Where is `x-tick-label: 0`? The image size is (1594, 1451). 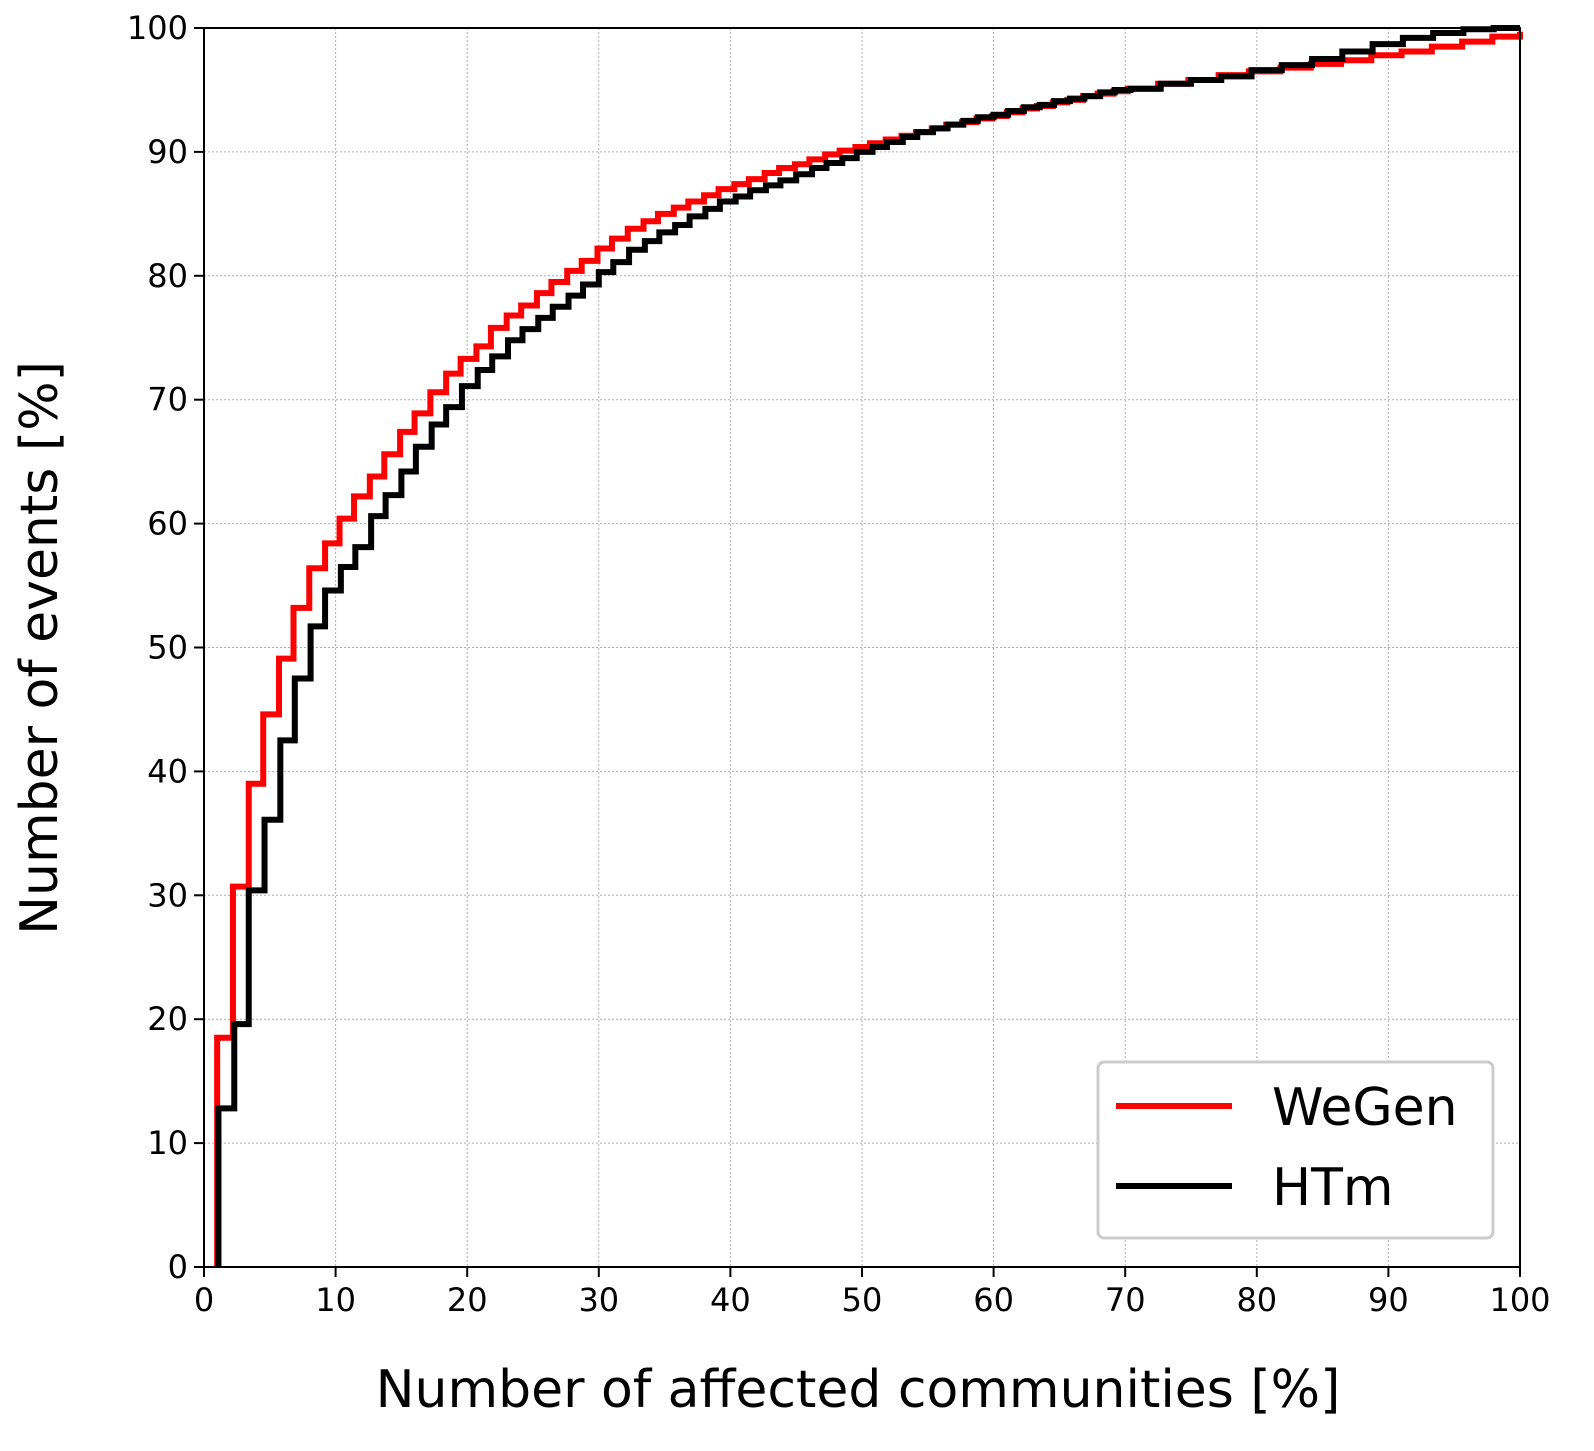 x-tick-label: 0 is located at coordinates (204, 1300).